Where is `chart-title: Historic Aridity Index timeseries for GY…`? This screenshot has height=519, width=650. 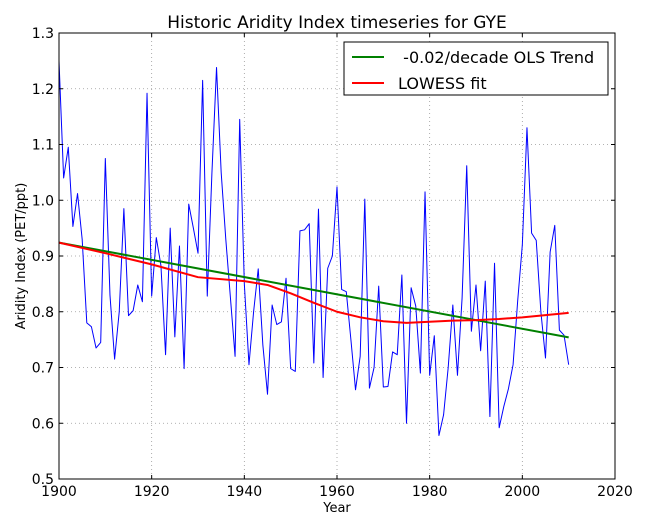
chart-title: Historic Aridity Index timeseries for GY… is located at coordinates (336, 23).